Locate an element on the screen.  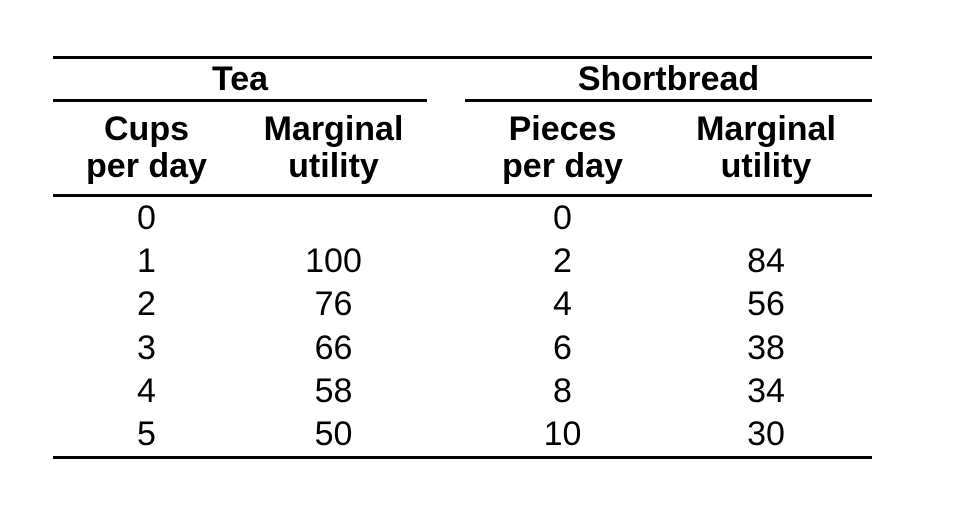
bottom-rule is located at coordinates (462, 457).